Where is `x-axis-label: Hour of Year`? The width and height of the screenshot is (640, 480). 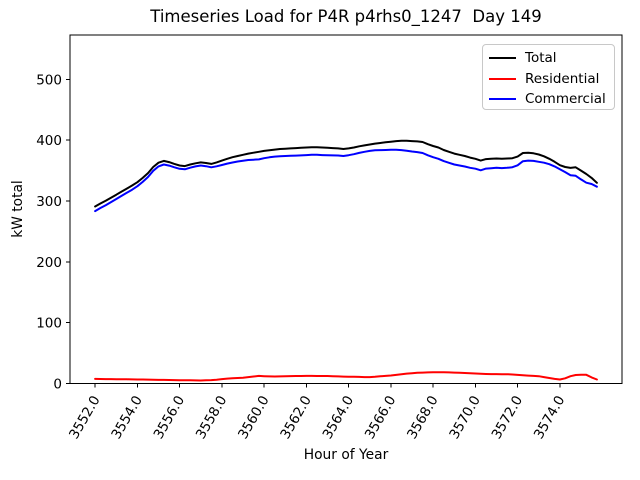
x-axis-label: Hour of Year is located at coordinates (346, 455).